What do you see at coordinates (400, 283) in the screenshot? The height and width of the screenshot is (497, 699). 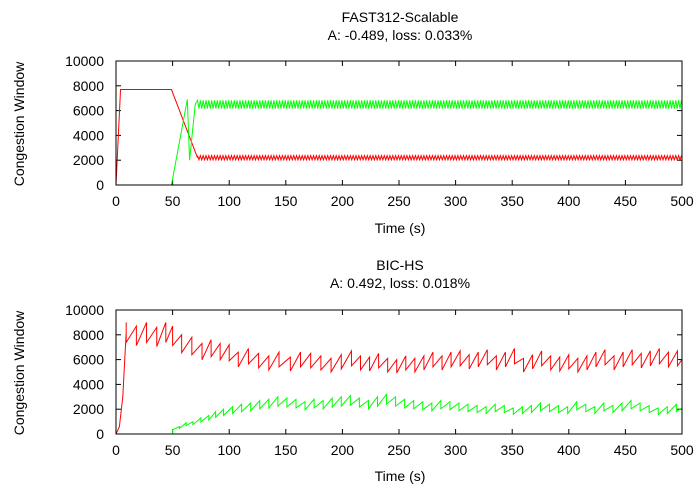 I see `chart-subtitle: A: 0.492, loss: 0.018%` at bounding box center [400, 283].